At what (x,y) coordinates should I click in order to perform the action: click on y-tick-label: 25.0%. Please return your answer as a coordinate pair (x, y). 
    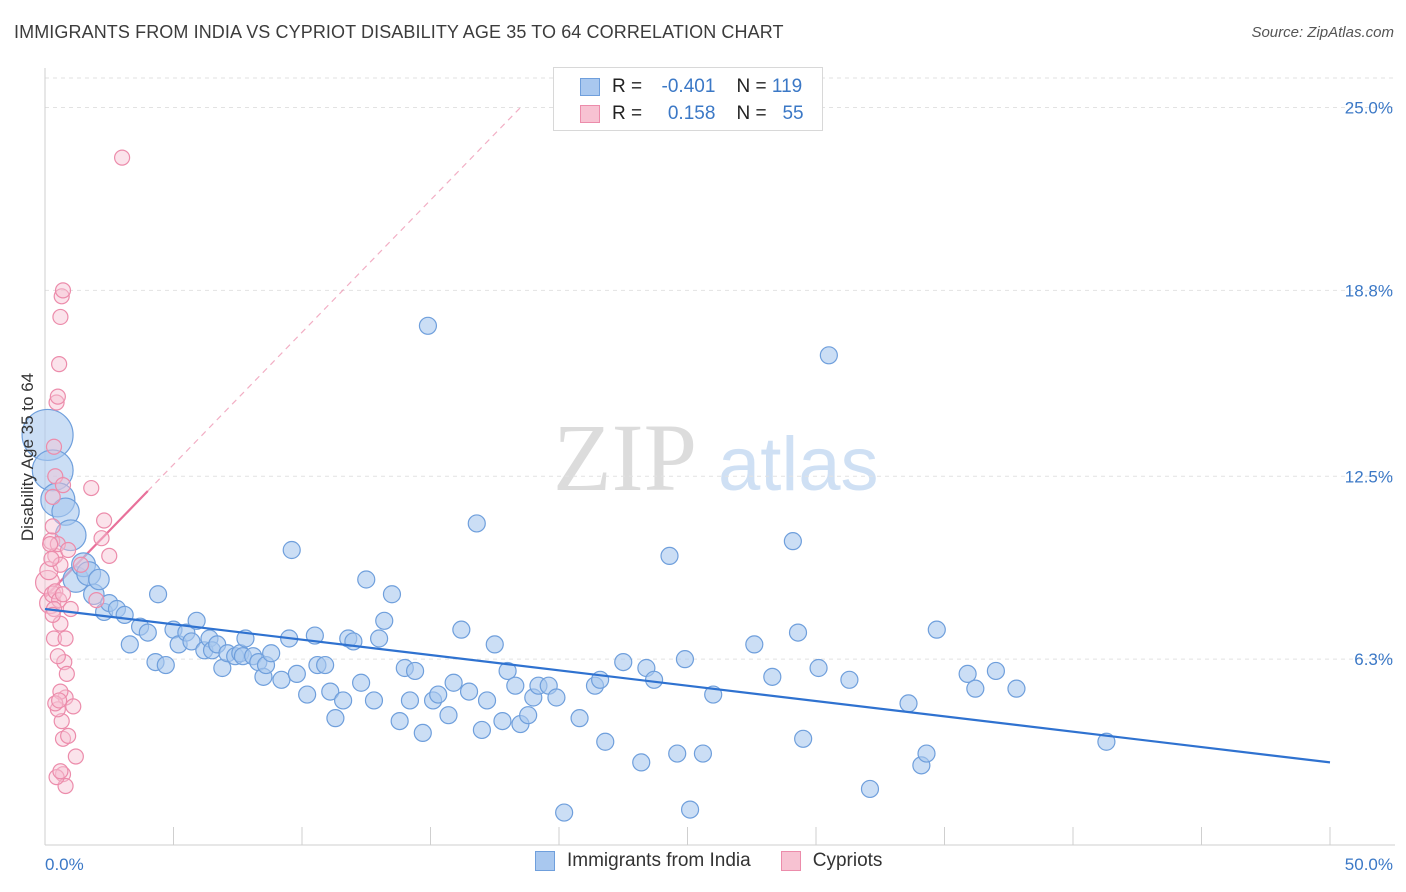
    Looking at the image, I should click on (1369, 108).